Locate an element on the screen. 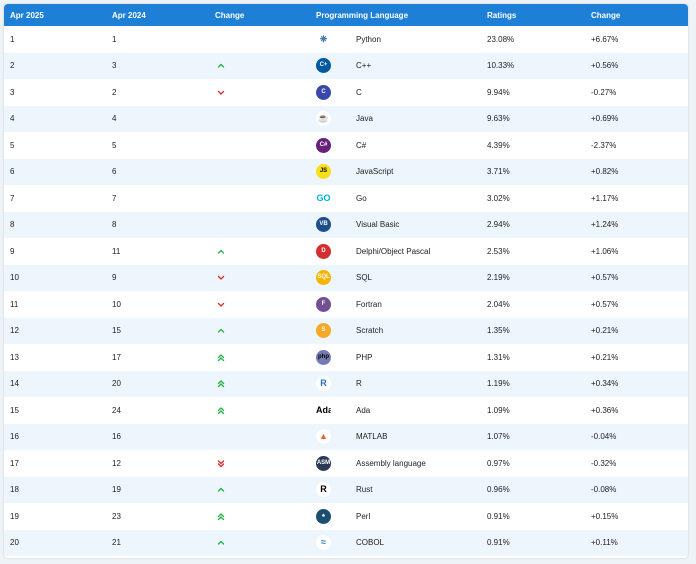  matlab-icon: ▲ is located at coordinates (323, 437).